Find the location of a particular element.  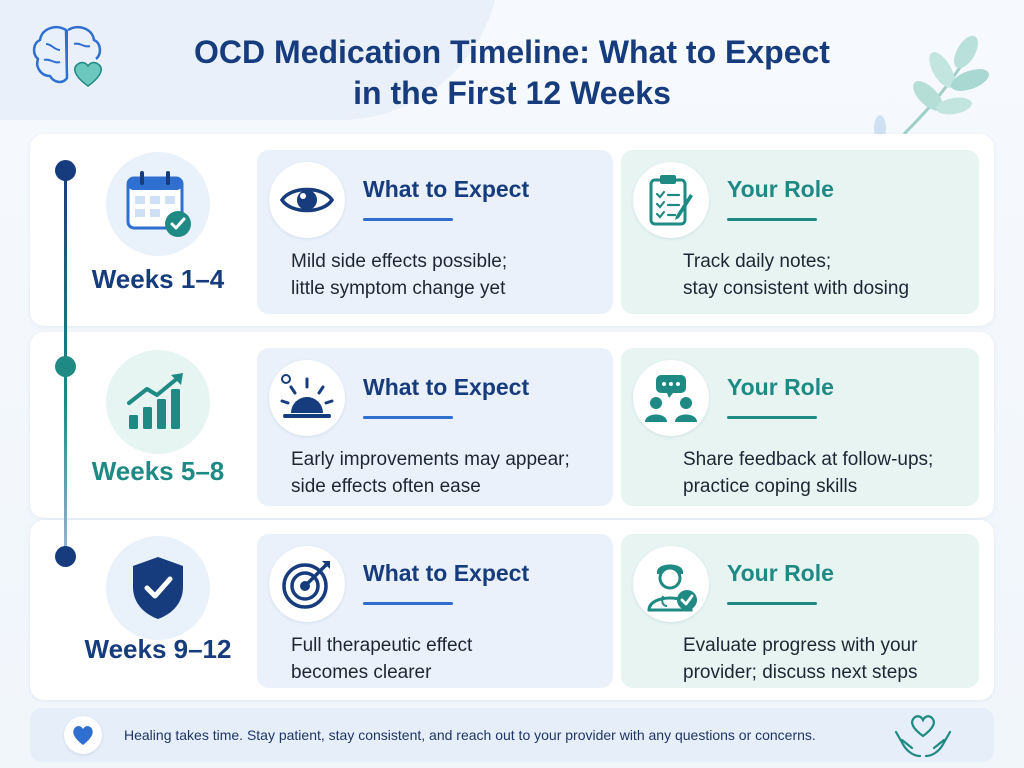

title-line-1: OCD Medication Timeline: What to Expect is located at coordinates (512, 52).